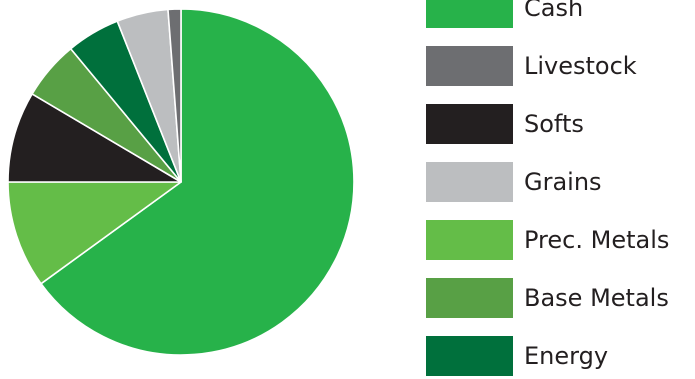 This screenshot has height=379, width=695. Describe the element at coordinates (469, 124) in the screenshot. I see `legend-swatch-softs` at that location.